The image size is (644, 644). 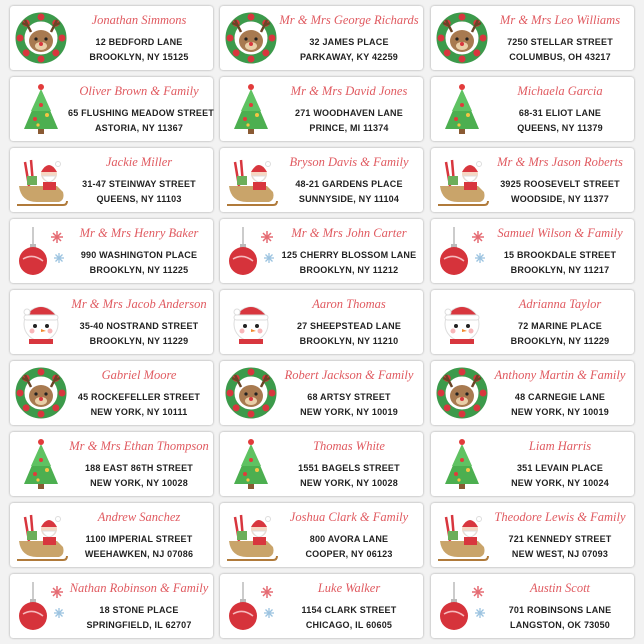 What do you see at coordinates (560, 397) in the screenshot?
I see `street-line: 48 CARNEGIE LANE` at bounding box center [560, 397].